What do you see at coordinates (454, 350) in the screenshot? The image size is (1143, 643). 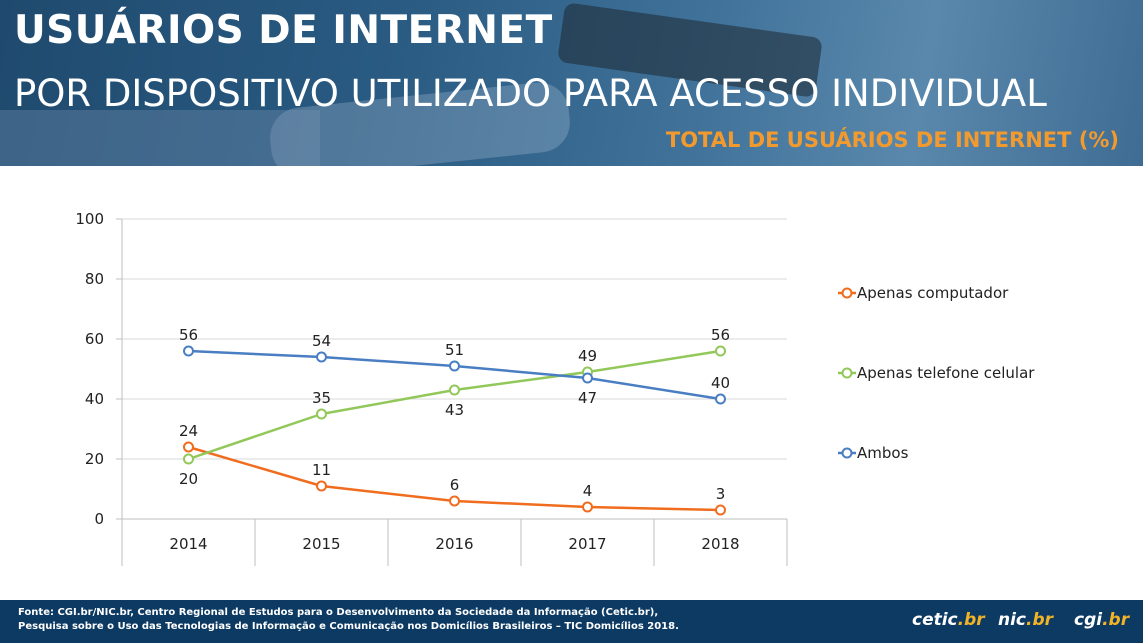 I see `series-3-label-2016: 51` at bounding box center [454, 350].